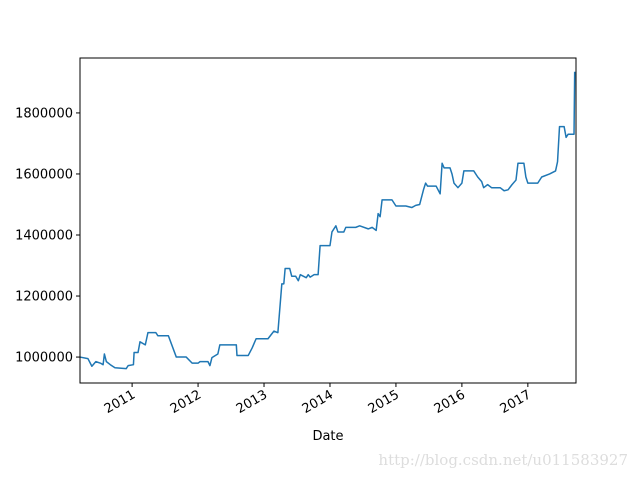 The image size is (640, 480). Describe the element at coordinates (327, 436) in the screenshot. I see `x-axis-label: Date` at that location.